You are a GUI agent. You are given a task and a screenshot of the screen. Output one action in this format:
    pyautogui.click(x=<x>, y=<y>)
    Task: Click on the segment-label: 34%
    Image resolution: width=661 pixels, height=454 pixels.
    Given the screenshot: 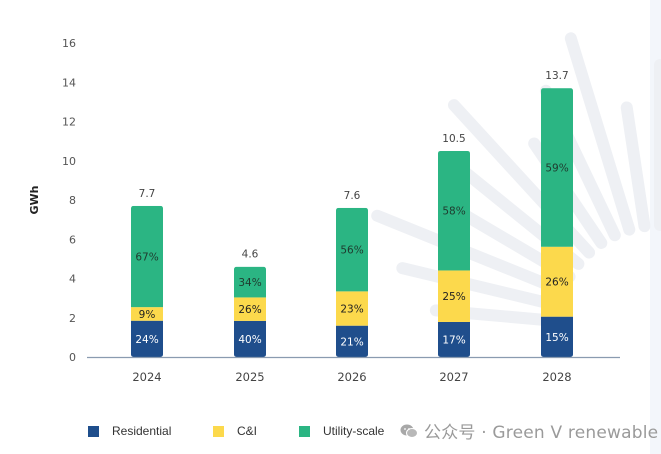 What is the action you would take?
    pyautogui.click(x=249, y=283)
    